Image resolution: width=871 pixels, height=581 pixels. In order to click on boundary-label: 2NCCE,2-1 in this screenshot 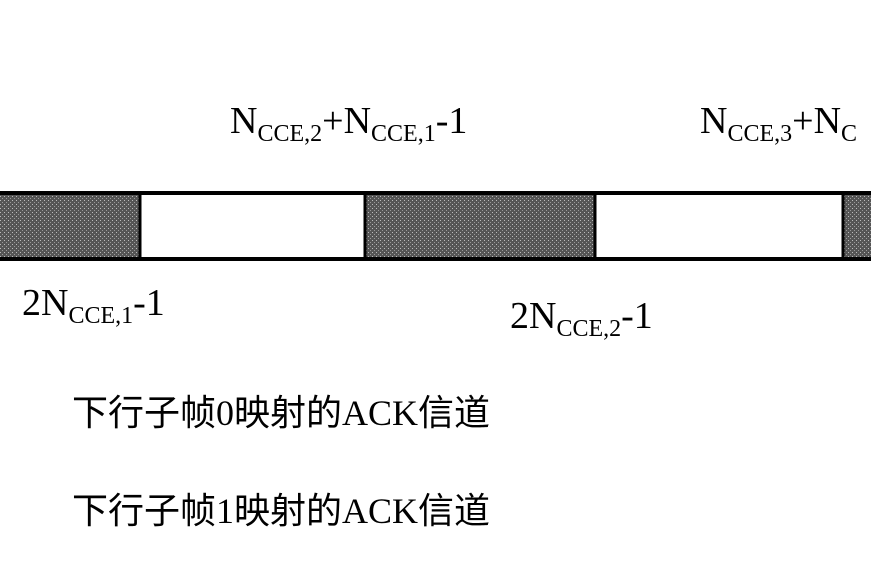, I will do `click(581, 318)`.